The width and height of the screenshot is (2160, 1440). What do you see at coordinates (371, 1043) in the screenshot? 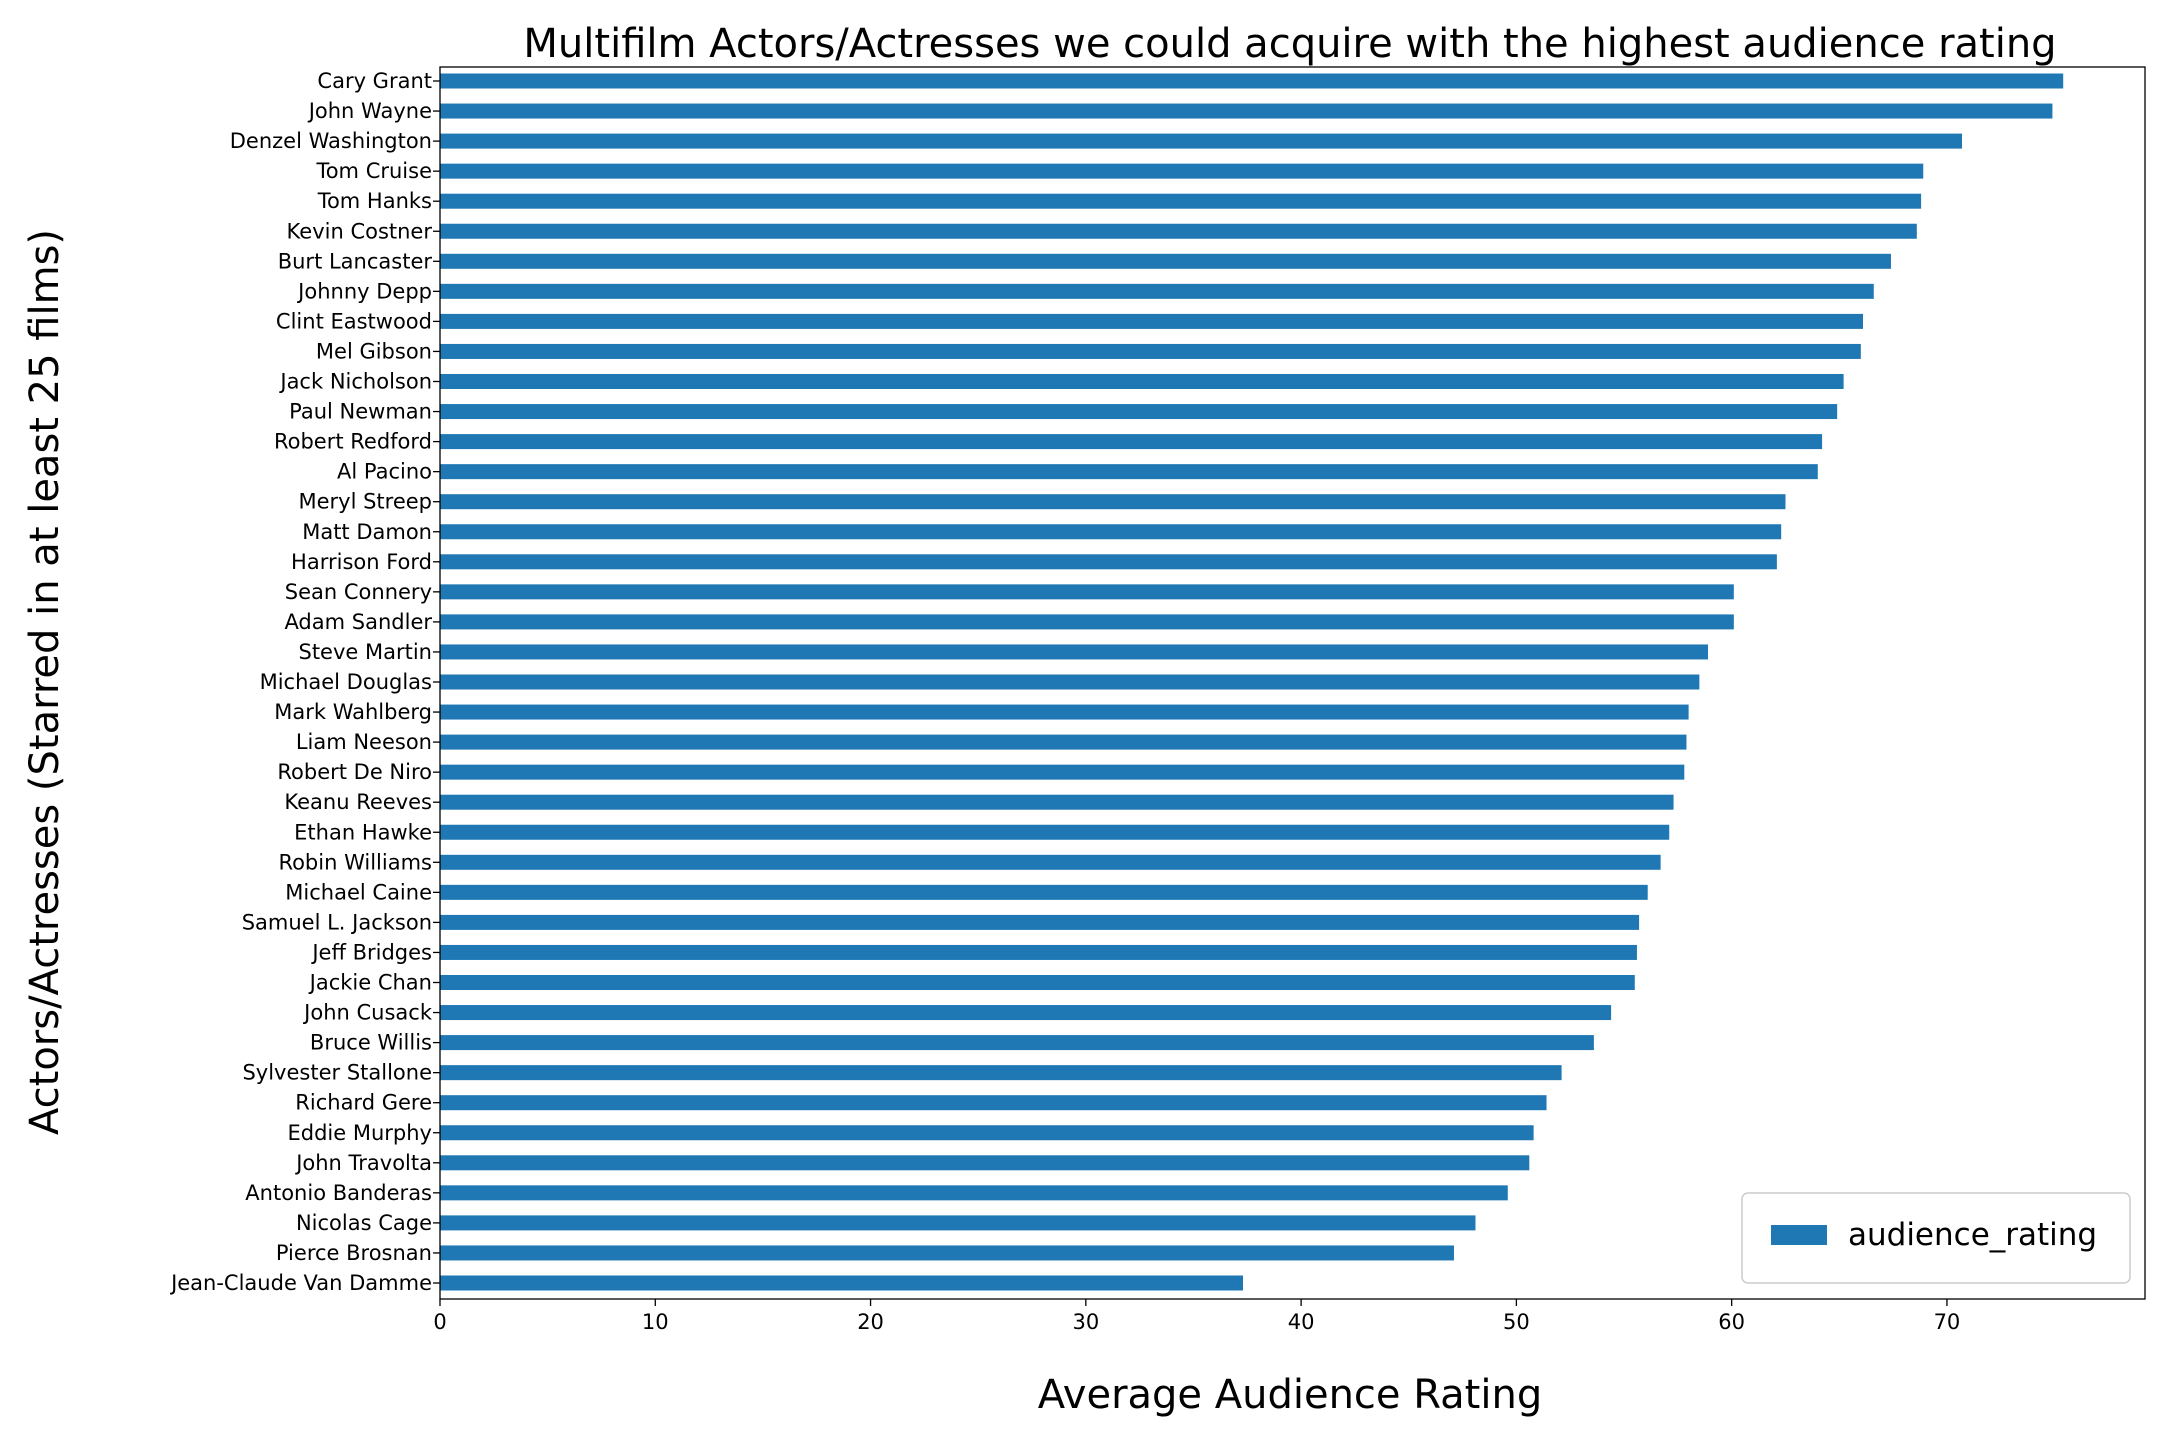
I see `y-tick-label: Bruce Willis` at bounding box center [371, 1043].